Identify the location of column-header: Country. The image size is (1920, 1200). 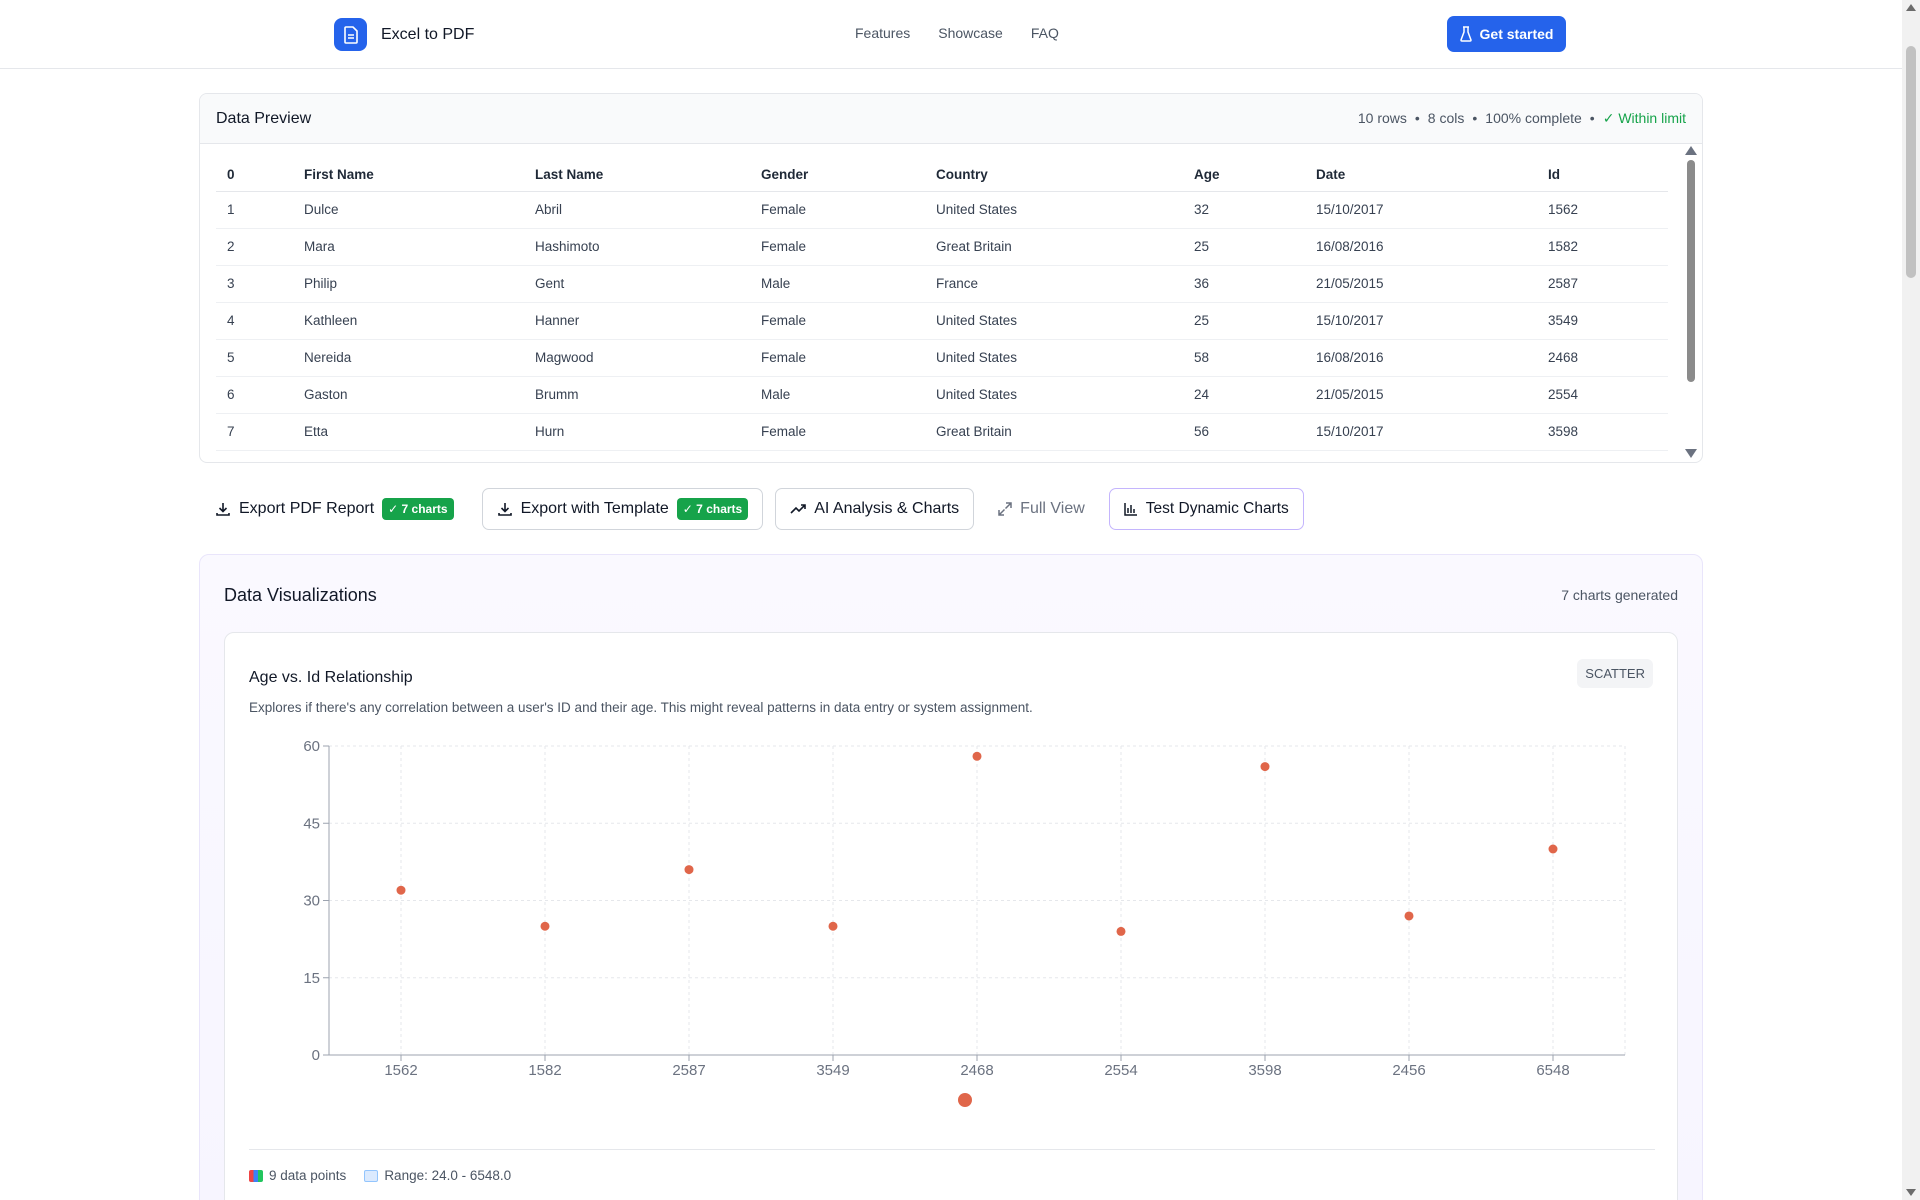
(1054, 175).